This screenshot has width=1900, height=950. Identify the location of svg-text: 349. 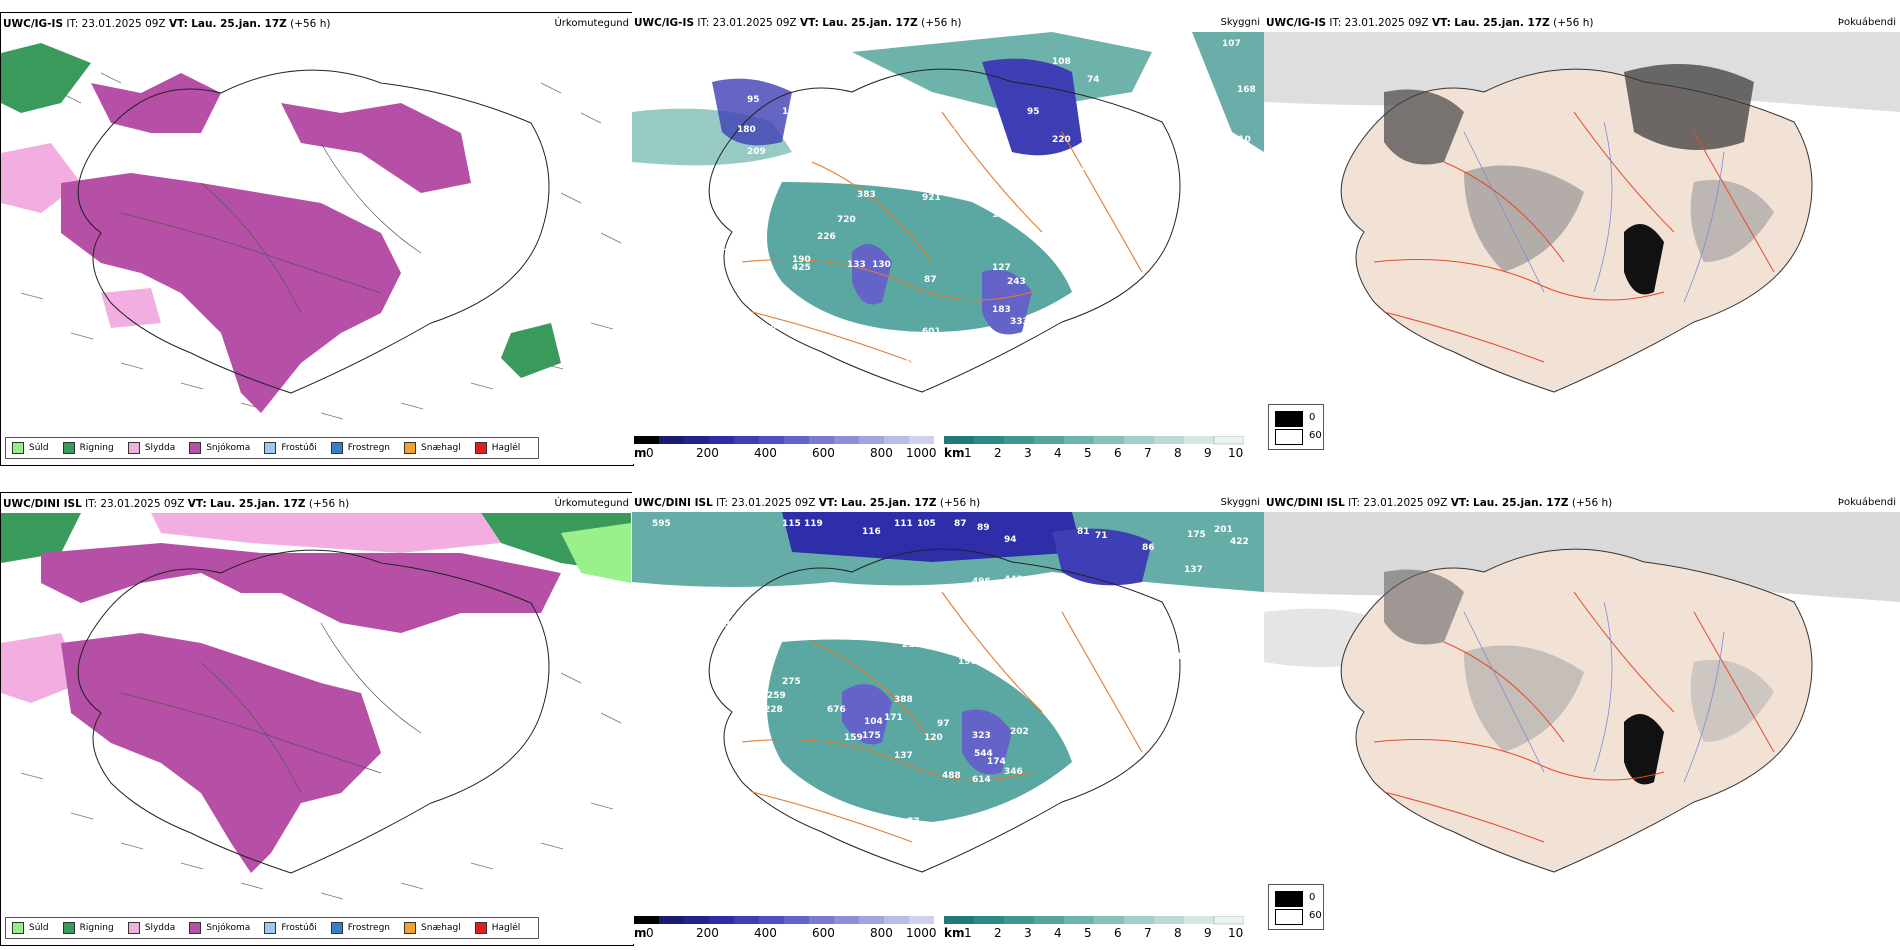
(896, 118).